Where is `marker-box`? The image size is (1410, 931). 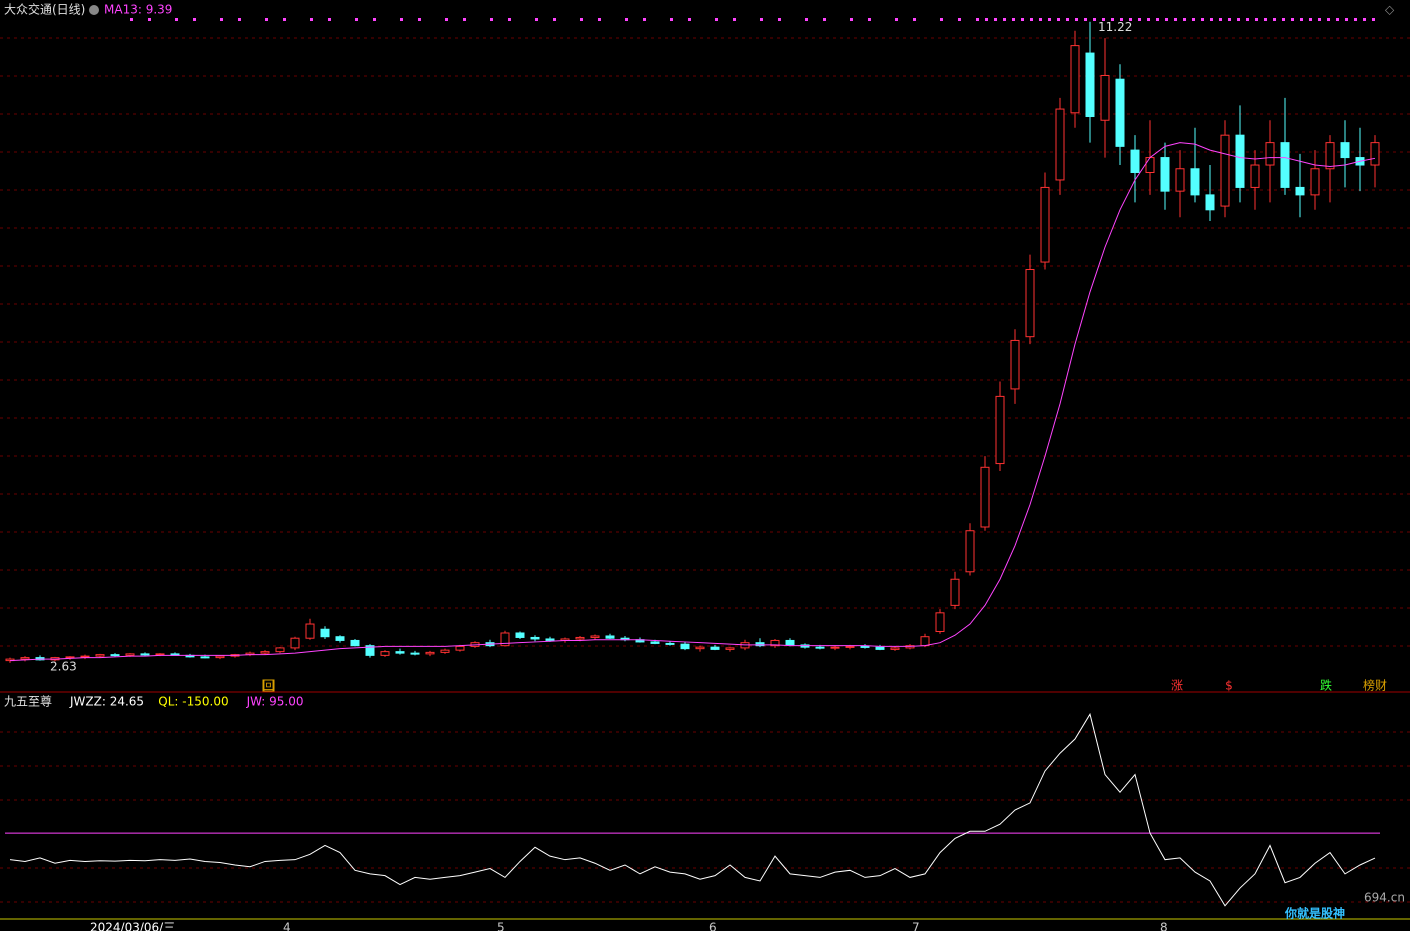
marker-box is located at coordinates (268, 685).